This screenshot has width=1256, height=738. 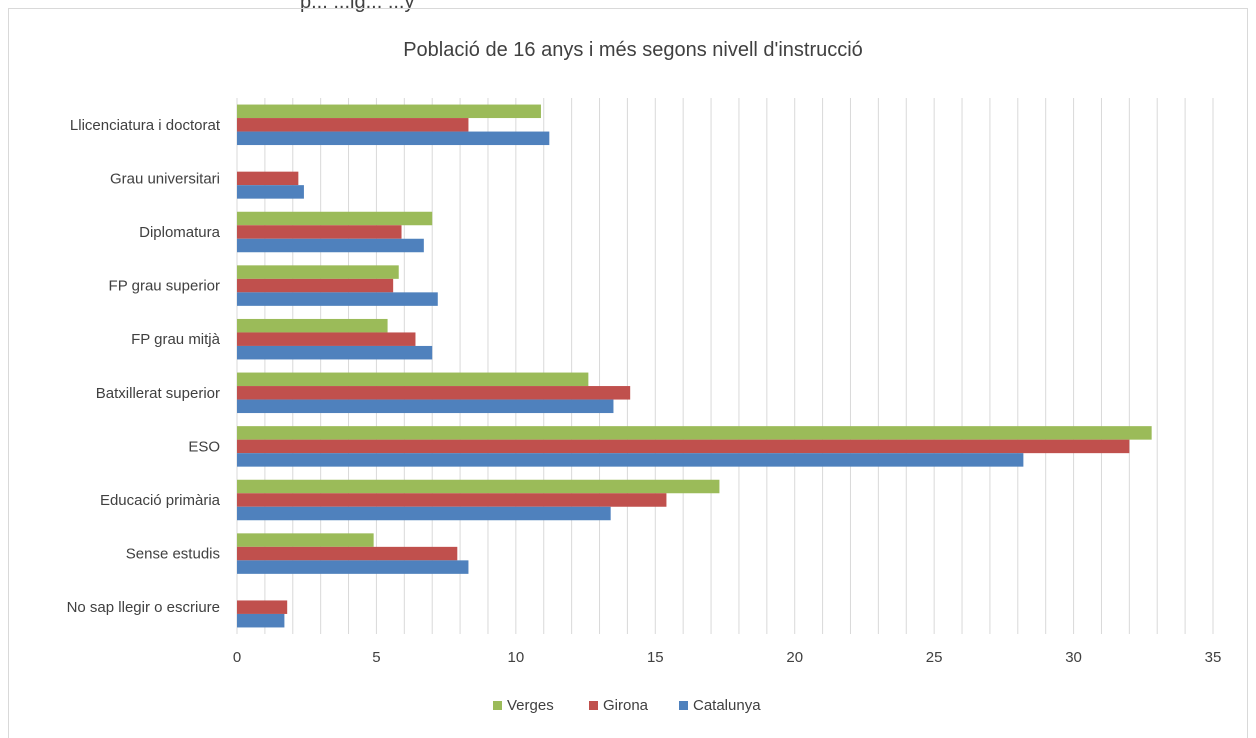 What do you see at coordinates (1213, 657) in the screenshot?
I see `x-tick-label: 35` at bounding box center [1213, 657].